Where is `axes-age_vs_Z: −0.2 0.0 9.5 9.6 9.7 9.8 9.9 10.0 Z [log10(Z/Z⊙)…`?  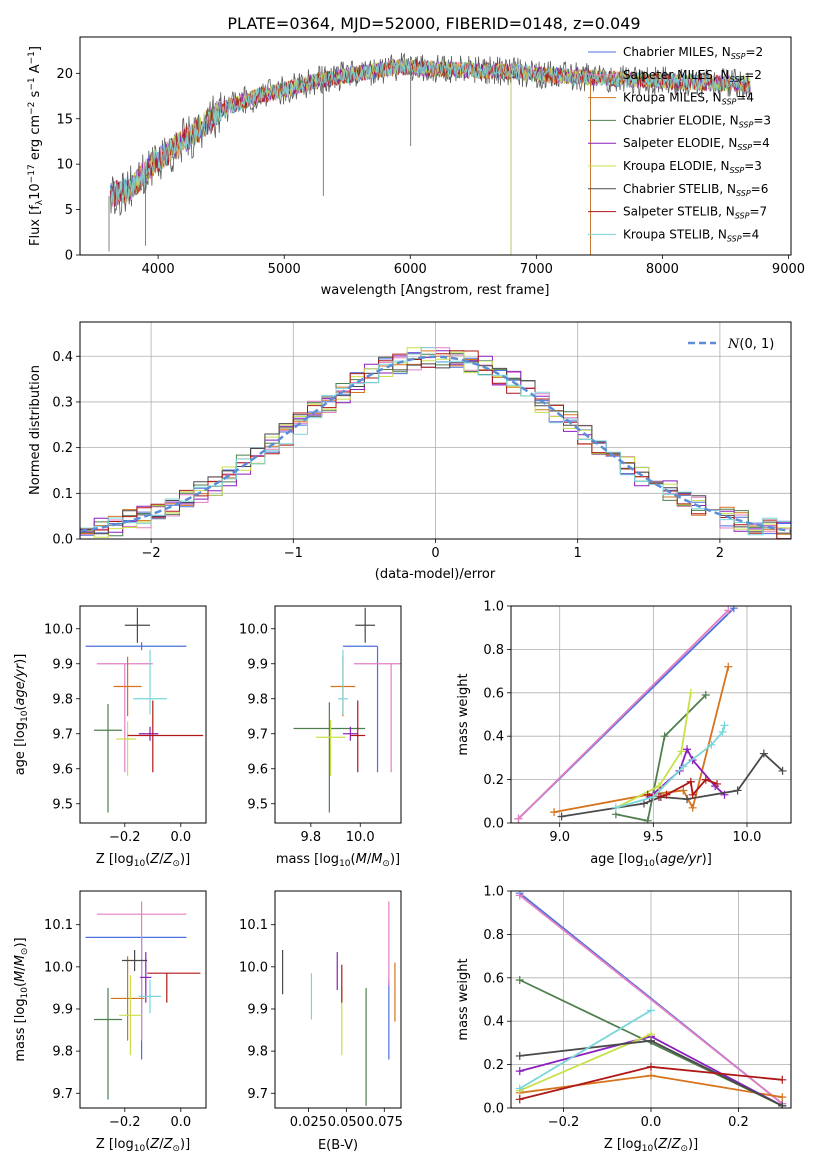
axes-age_vs_Z: −0.2 0.0 9.5 9.6 9.7 9.8 9.9 10.0 Z [log10(Z/Z⊙)… is located at coordinates (110, 737).